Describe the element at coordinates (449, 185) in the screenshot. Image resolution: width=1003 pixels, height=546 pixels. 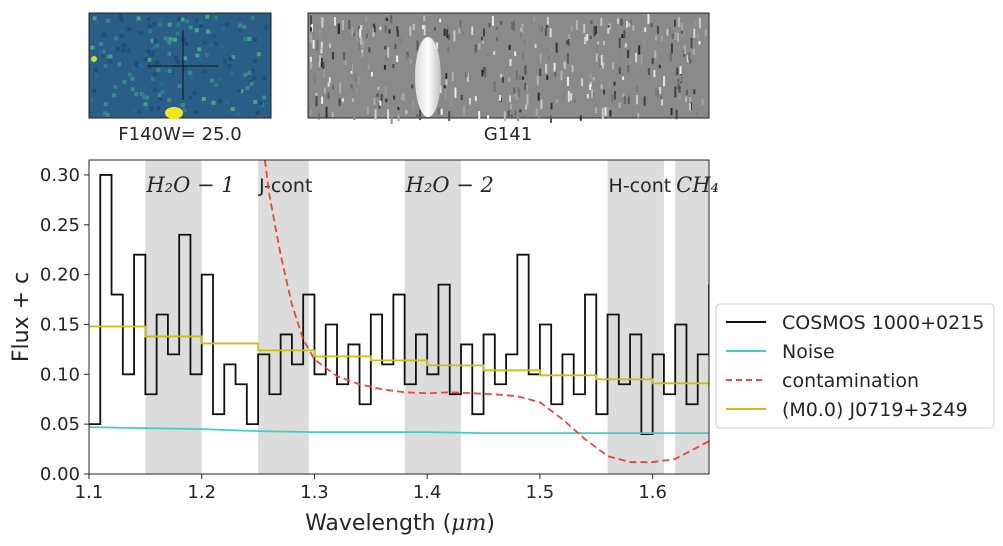
I see `band-label: H₂O − 2` at that location.